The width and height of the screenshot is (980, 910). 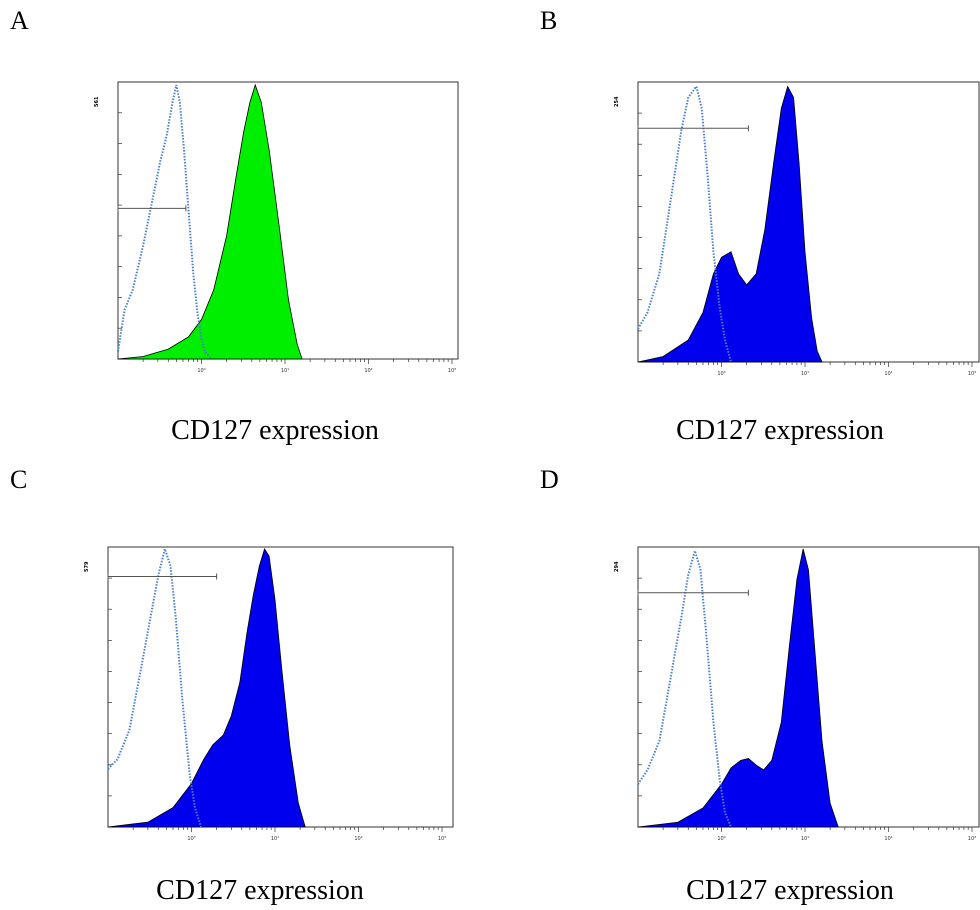 I want to click on y-max-label: 254, so click(x=617, y=101).